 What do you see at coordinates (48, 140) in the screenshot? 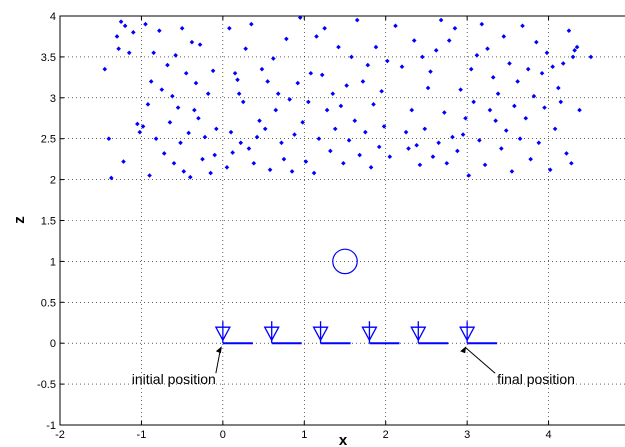
I see `y-tick-label: 2.5` at bounding box center [48, 140].